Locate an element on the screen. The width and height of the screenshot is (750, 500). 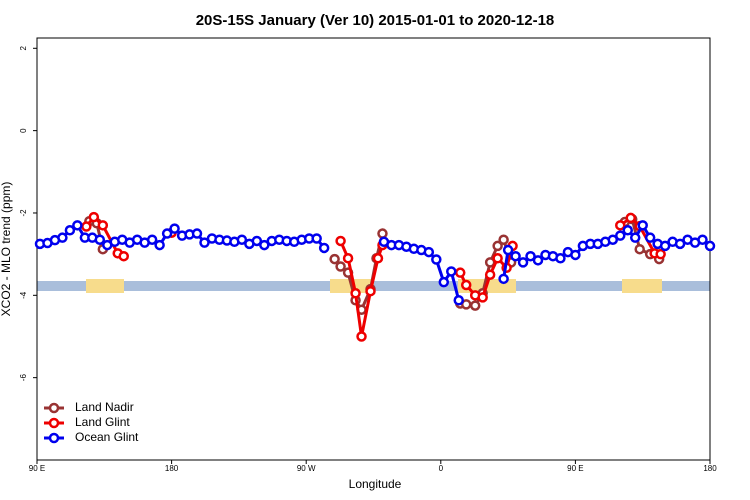
legend-label: Land Nadir is located at coordinates (104, 407).